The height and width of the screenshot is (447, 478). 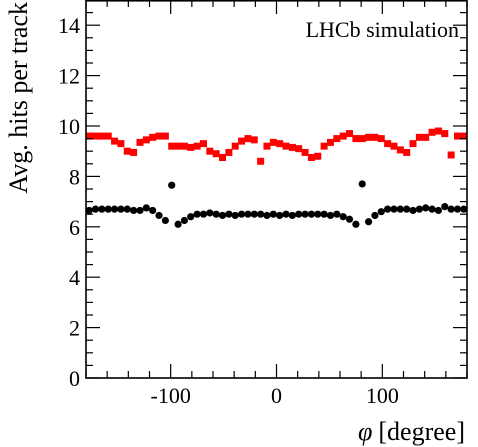 What do you see at coordinates (276, 395) in the screenshot?
I see `x-tick-label: 0` at bounding box center [276, 395].